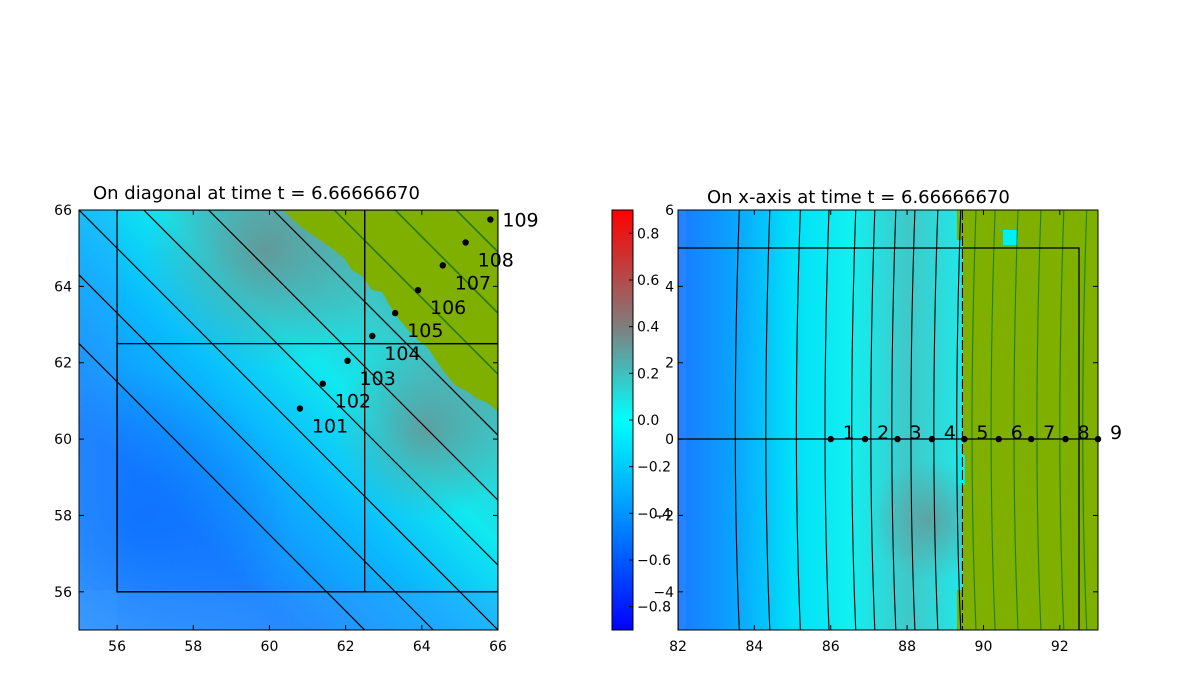 This screenshot has height=700, width=1200. Describe the element at coordinates (193, 647) in the screenshot. I see `x-tick-label: 58` at that location.